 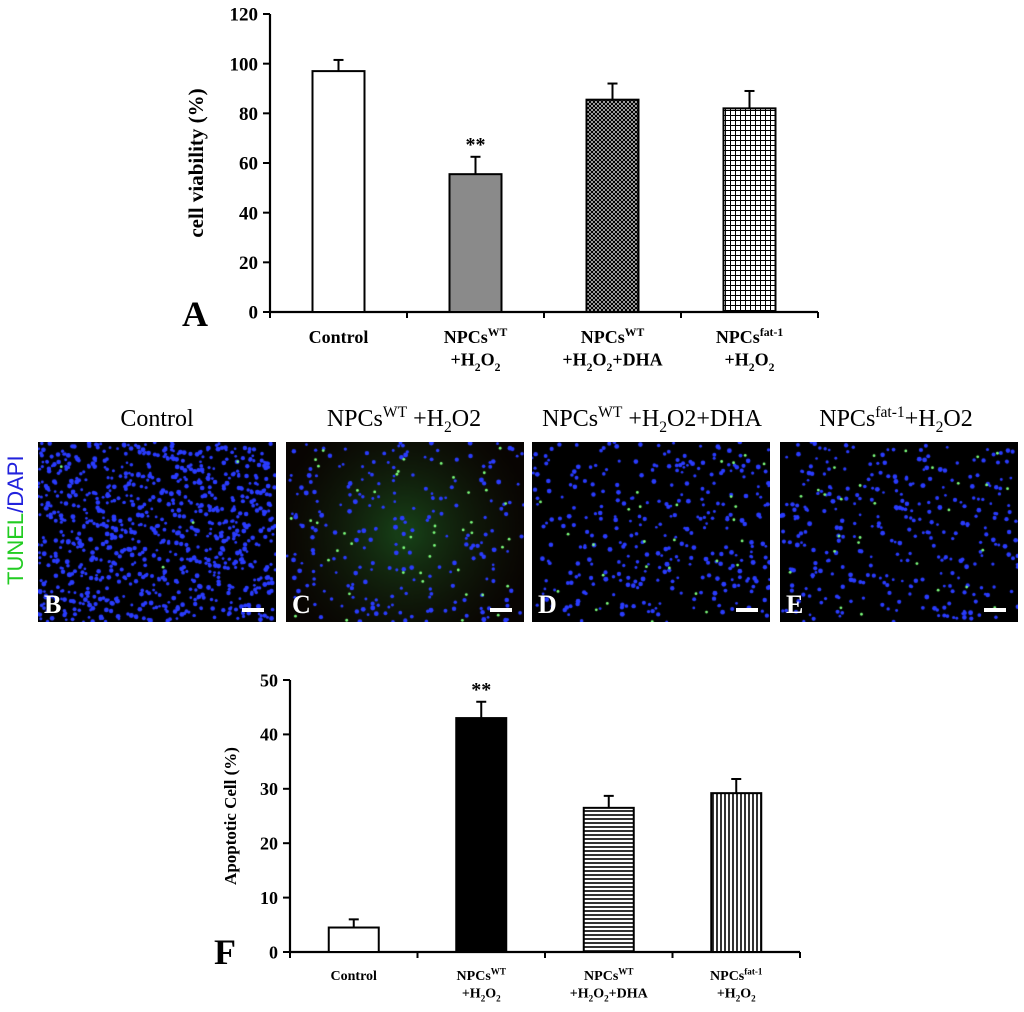 I want to click on micrograph-image: B, so click(x=157, y=532).